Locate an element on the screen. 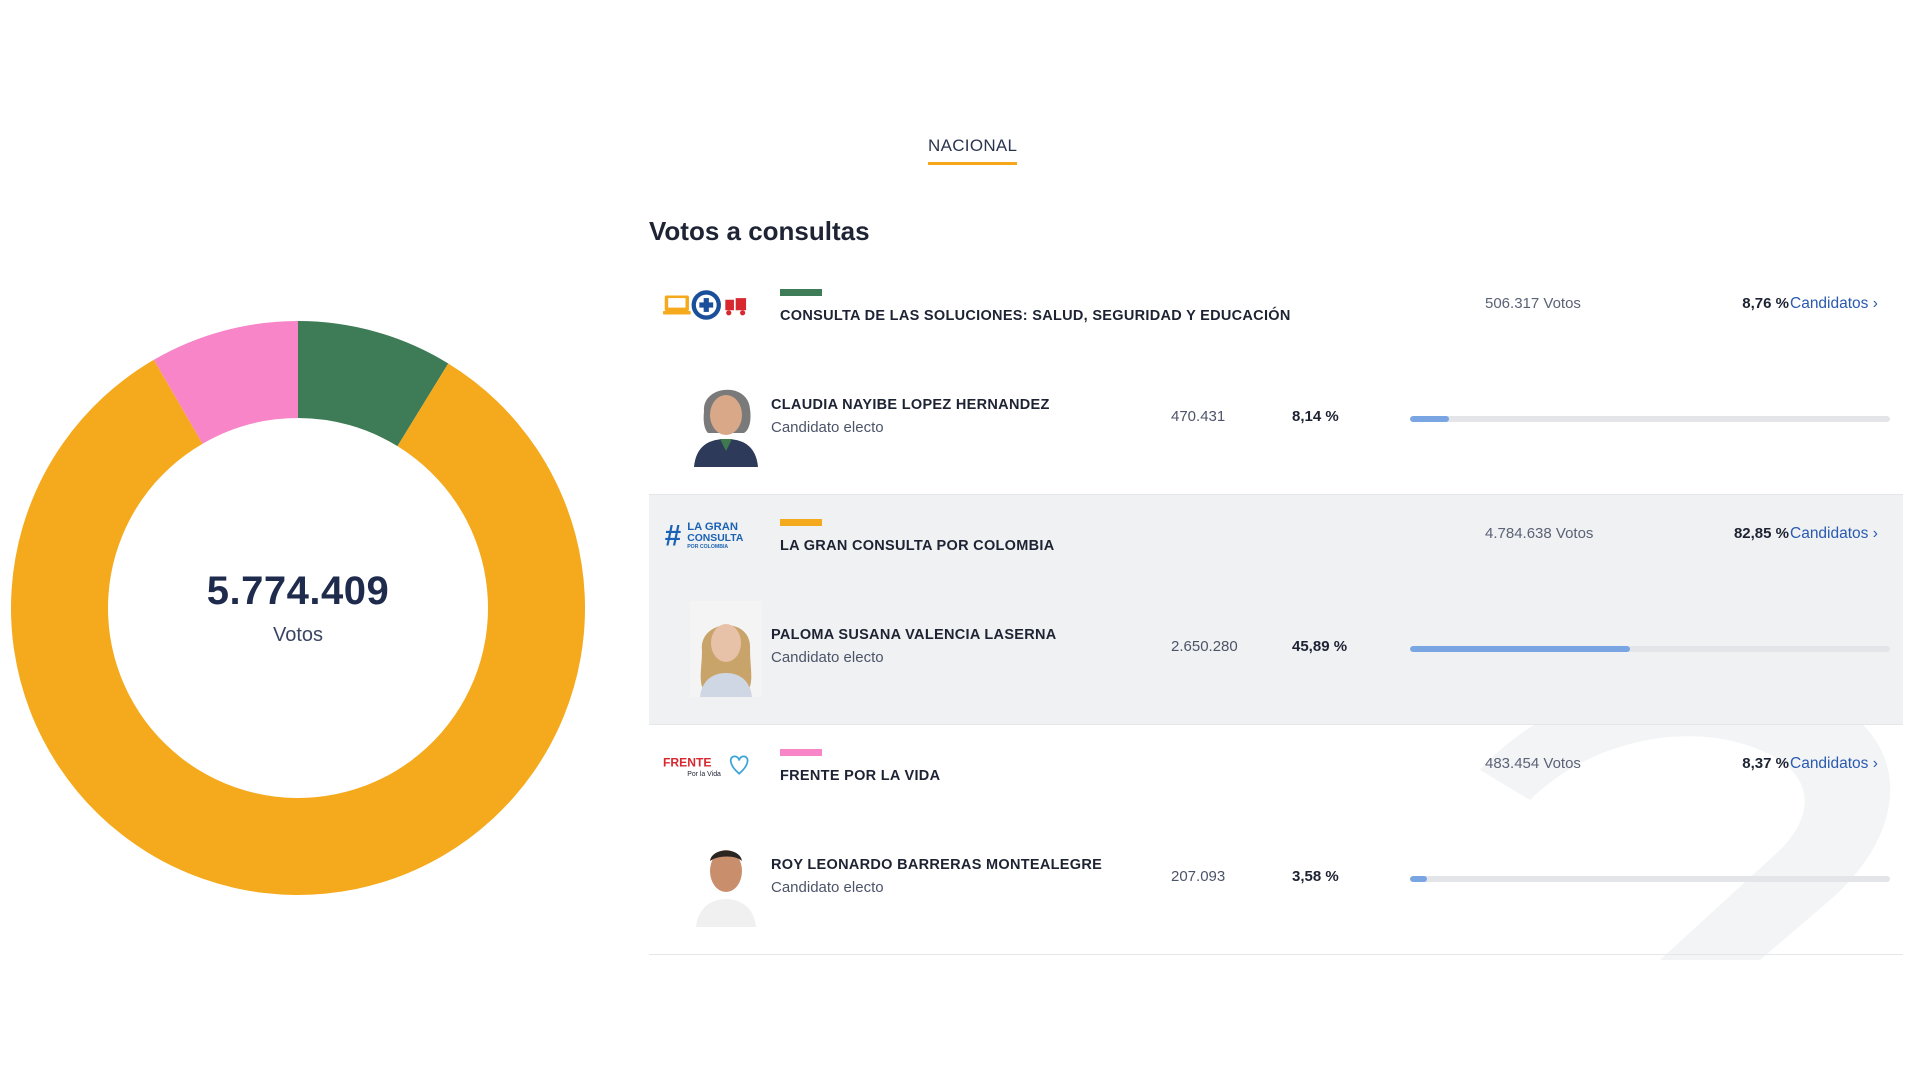 This screenshot has height=1080, width=1920. logo-line-3: POR COLOMBIA is located at coordinates (707, 547).